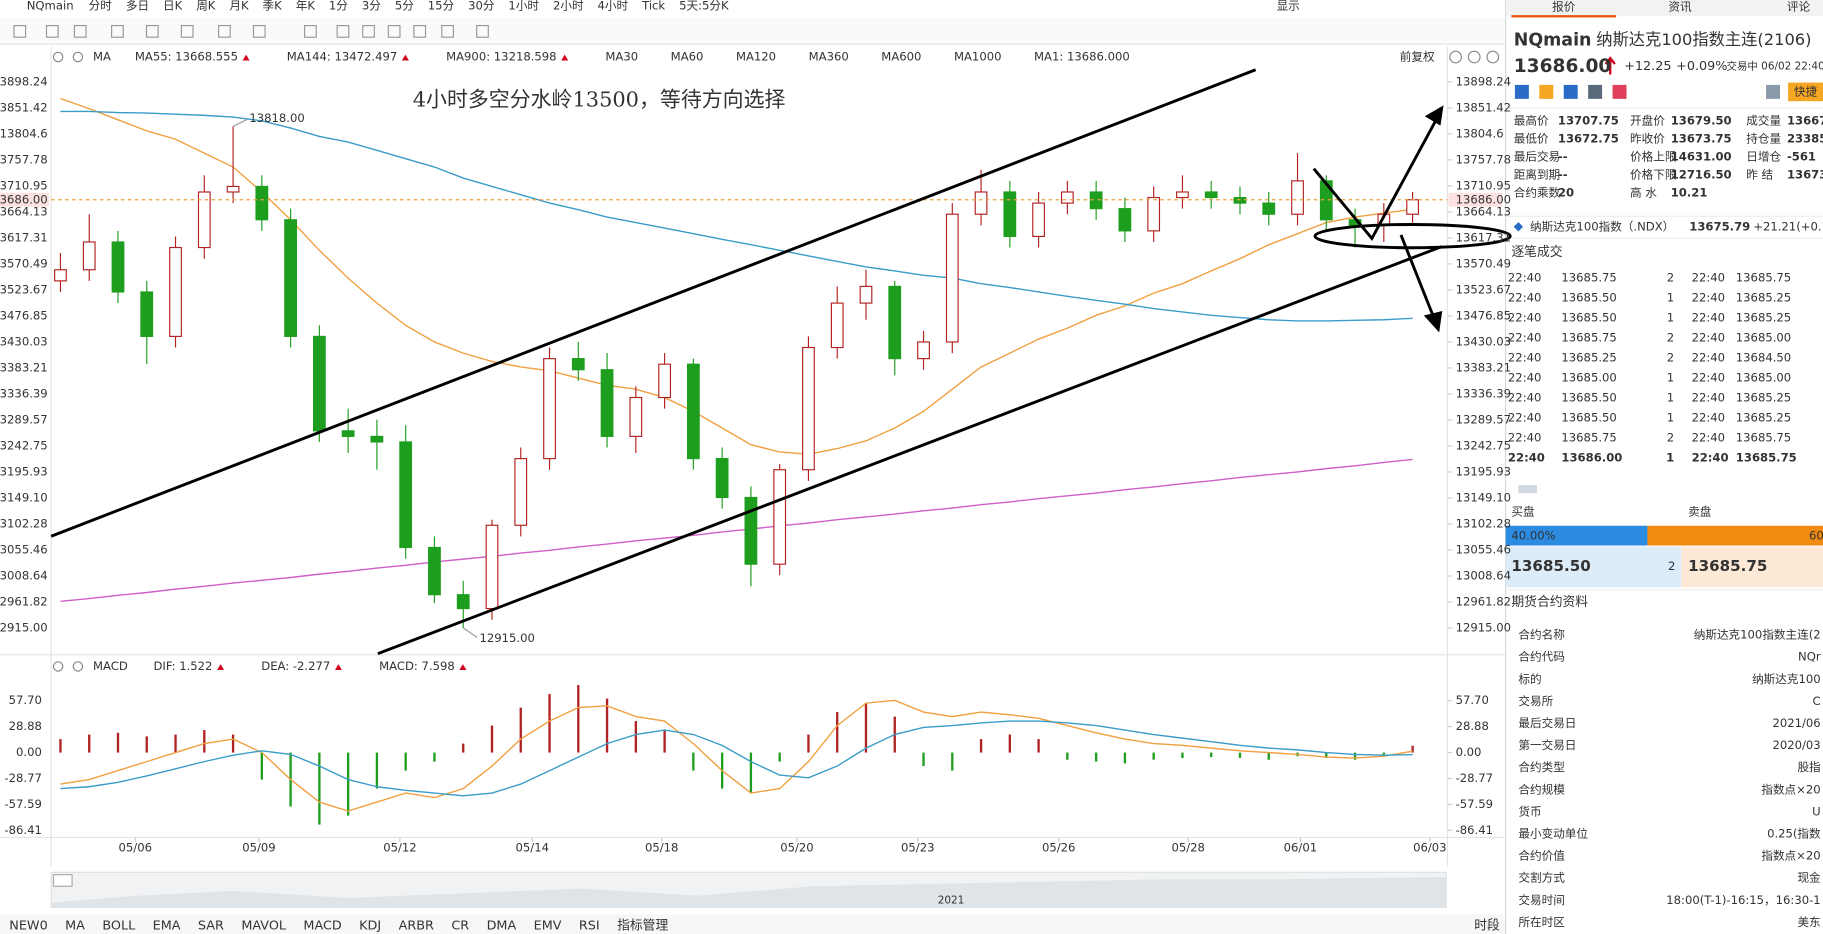  Describe the element at coordinates (736, 530) in the screenshot. I see `ma-line` at that location.